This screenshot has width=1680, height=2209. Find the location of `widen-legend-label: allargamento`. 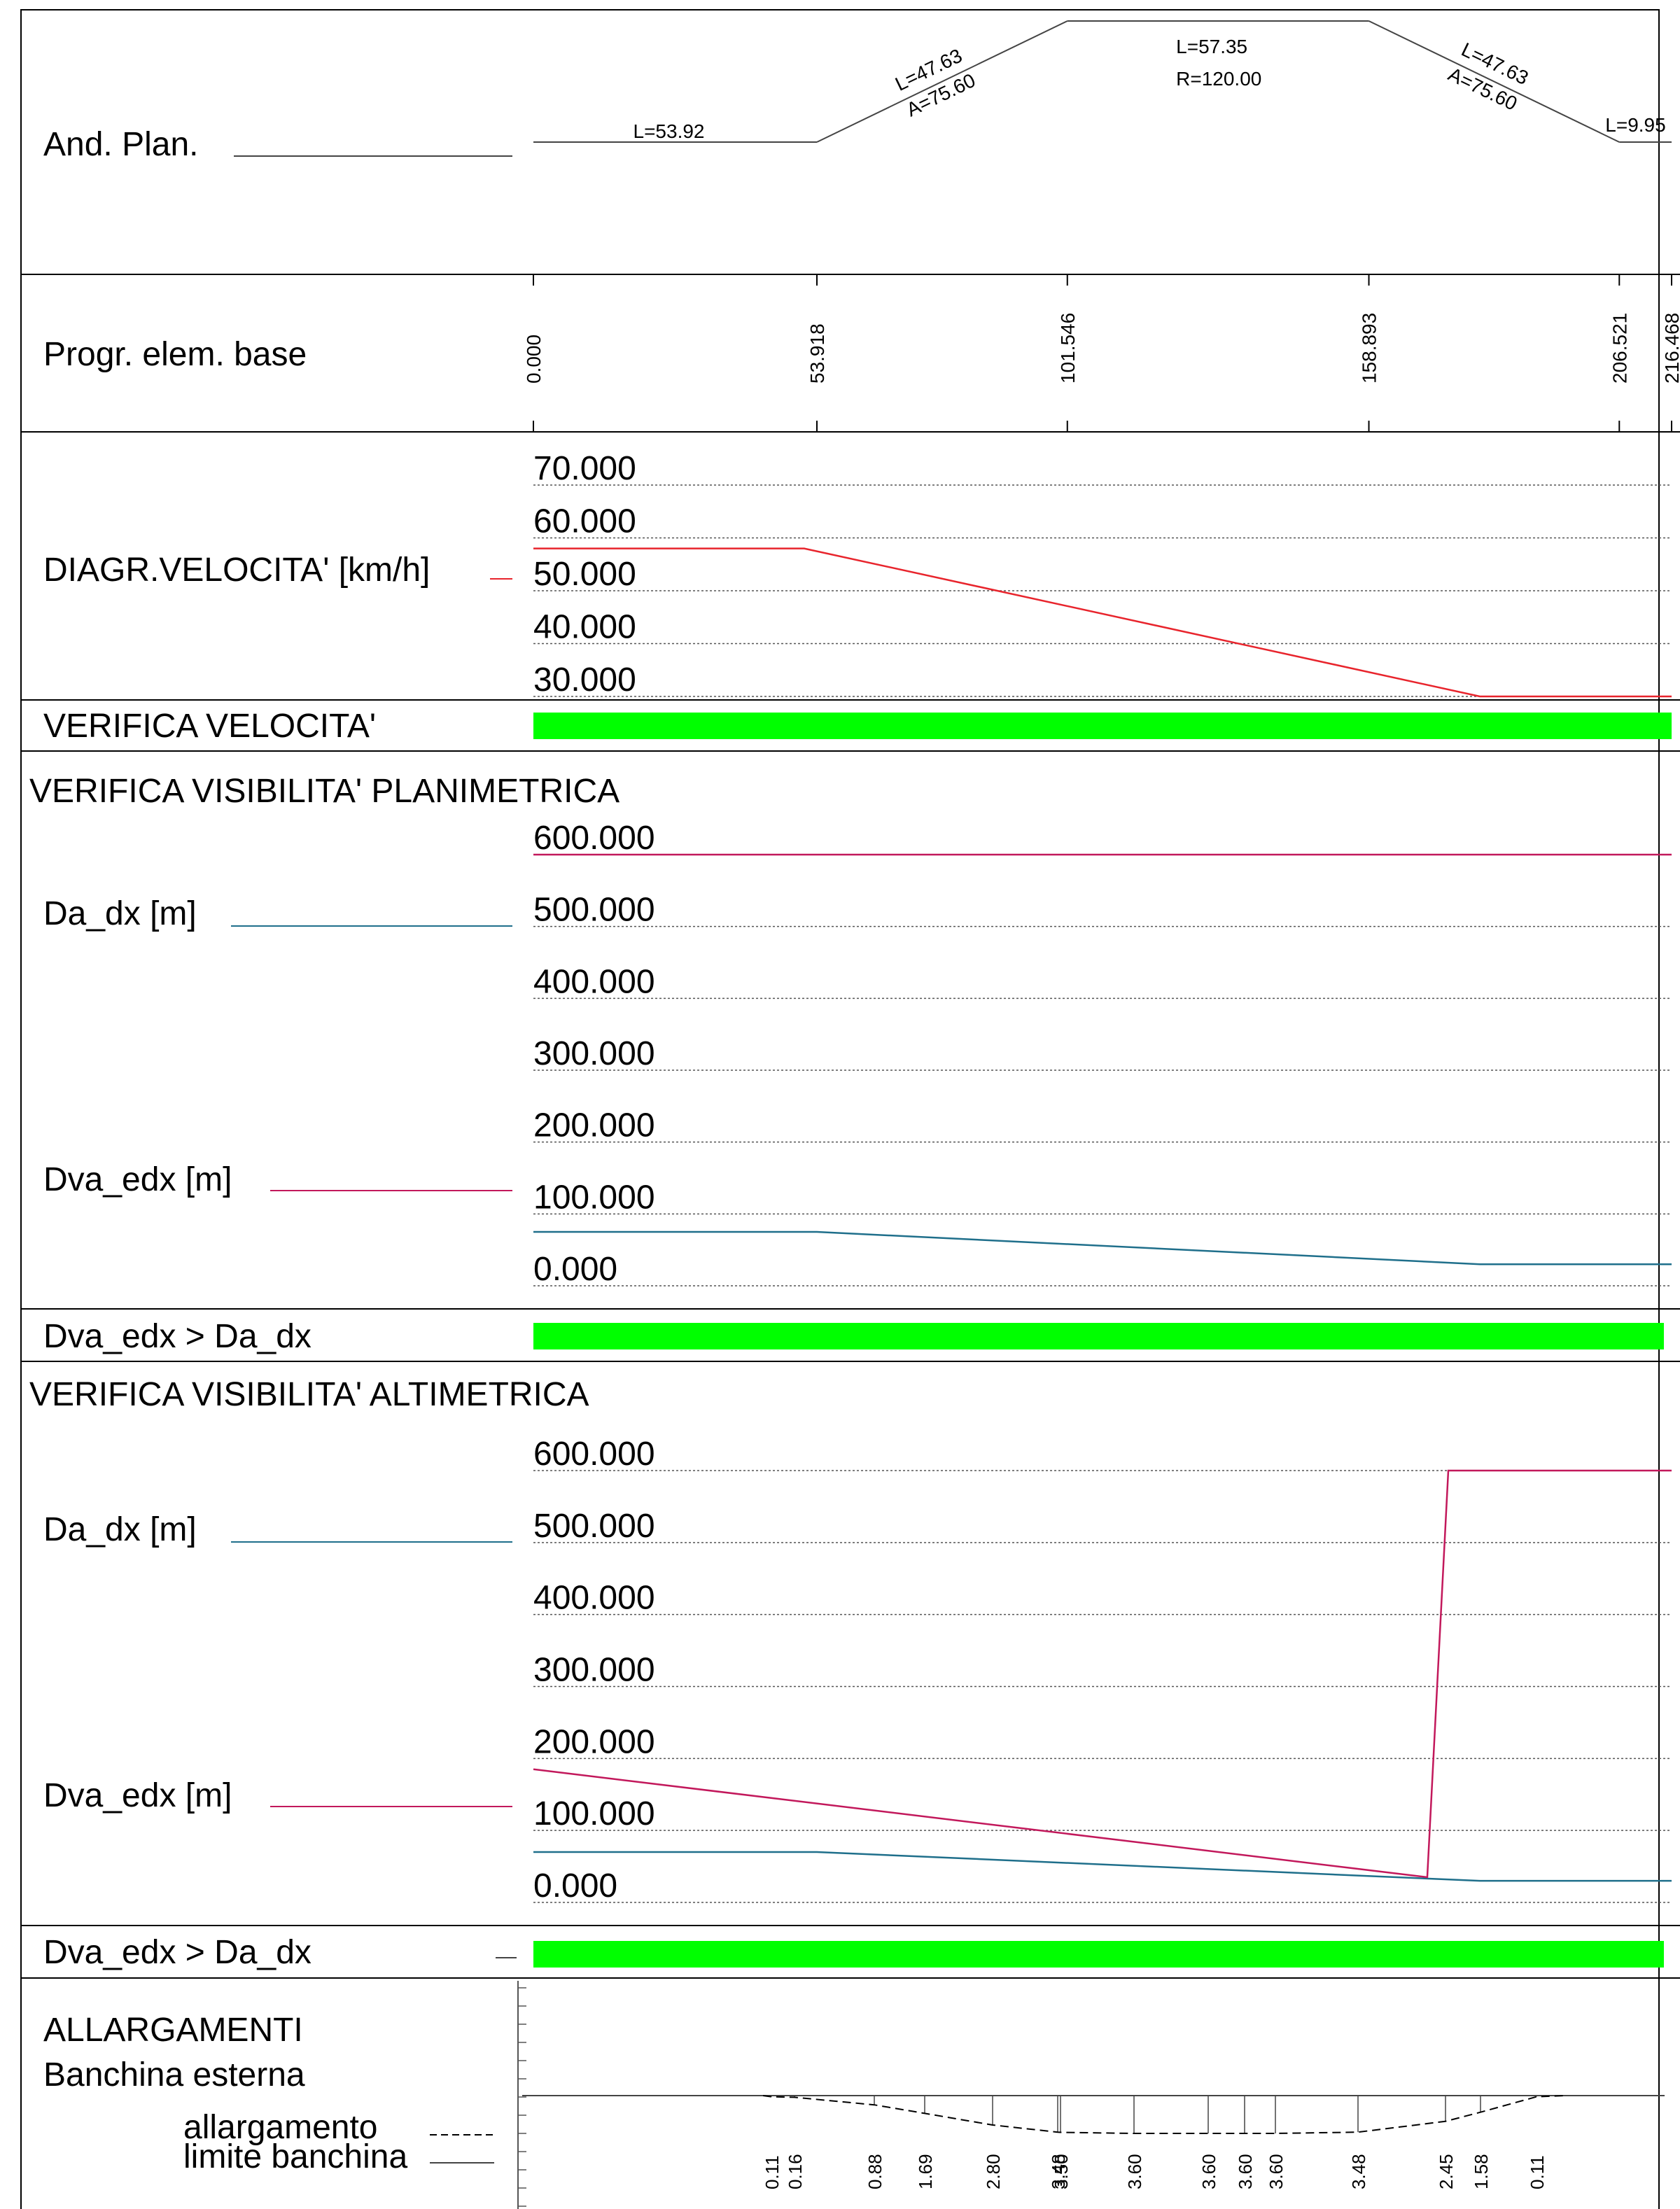

widen-legend-label: allargamento is located at coordinates (280, 2127).